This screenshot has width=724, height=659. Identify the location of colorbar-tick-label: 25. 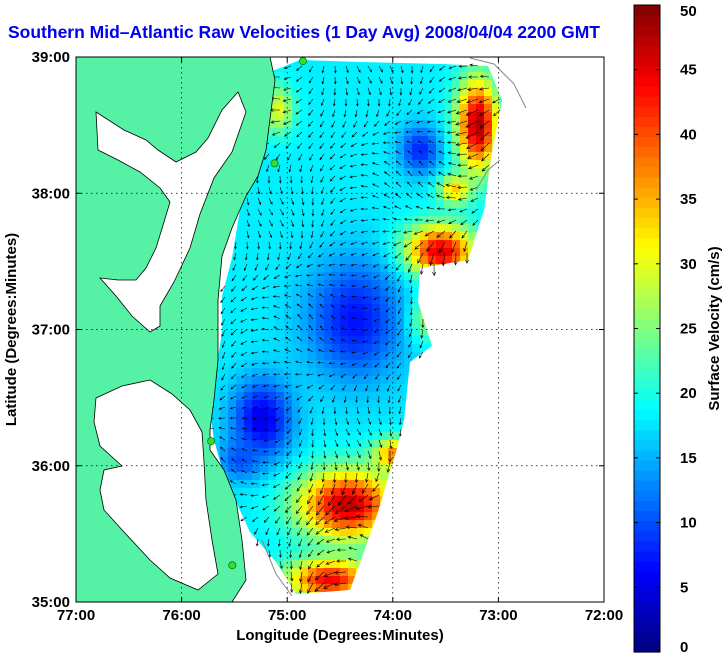
(688, 329).